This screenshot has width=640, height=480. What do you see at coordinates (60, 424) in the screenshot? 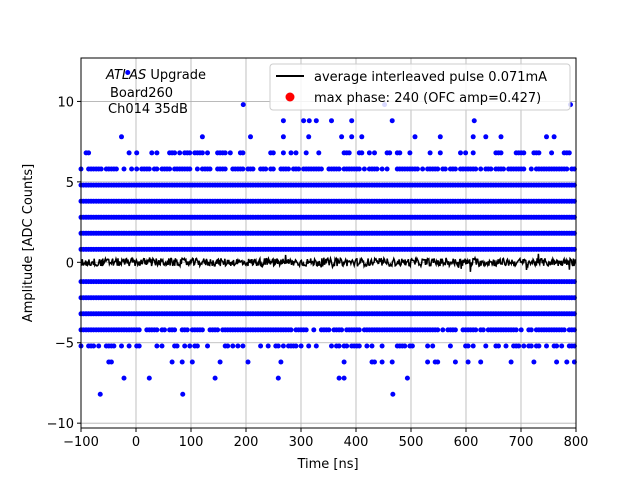
I see `y-tick-label: −10` at bounding box center [60, 424].